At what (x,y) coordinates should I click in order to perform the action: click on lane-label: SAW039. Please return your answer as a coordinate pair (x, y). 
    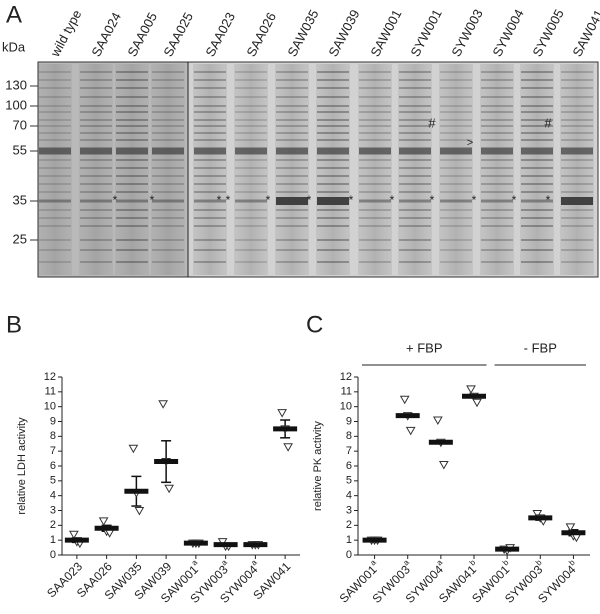
    Looking at the image, I should click on (343, 33).